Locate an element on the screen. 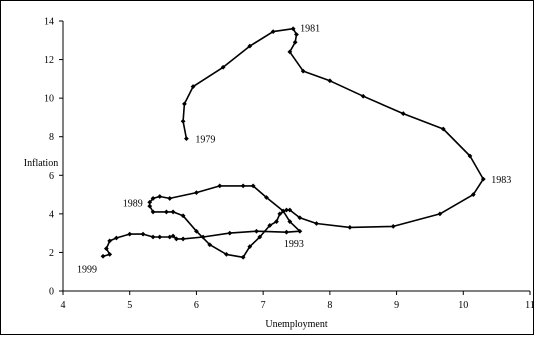  y-tick-label: 10 is located at coordinates (49, 99).